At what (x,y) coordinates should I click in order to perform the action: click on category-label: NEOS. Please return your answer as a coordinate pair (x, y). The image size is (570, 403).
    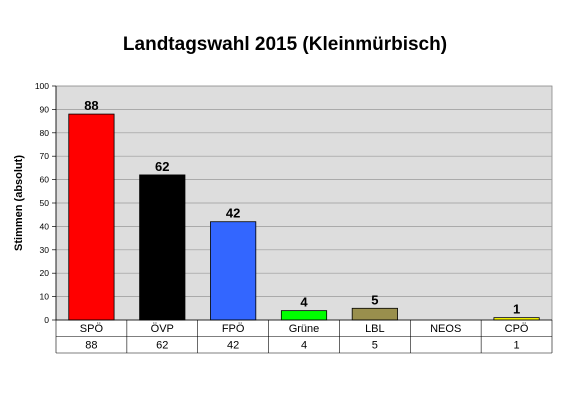
    Looking at the image, I should click on (445, 329).